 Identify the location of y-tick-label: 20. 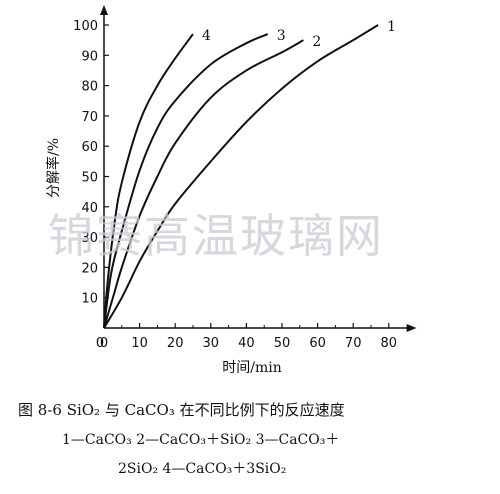
(89, 268).